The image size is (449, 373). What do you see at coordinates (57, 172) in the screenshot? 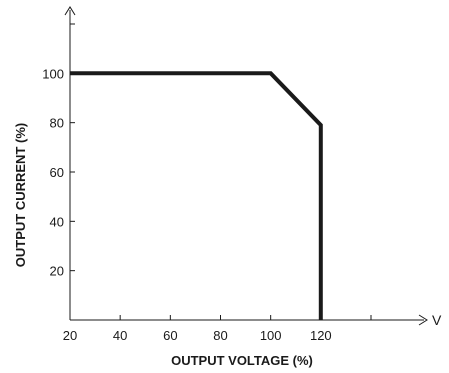
I see `y-tick-label: 60` at bounding box center [57, 172].